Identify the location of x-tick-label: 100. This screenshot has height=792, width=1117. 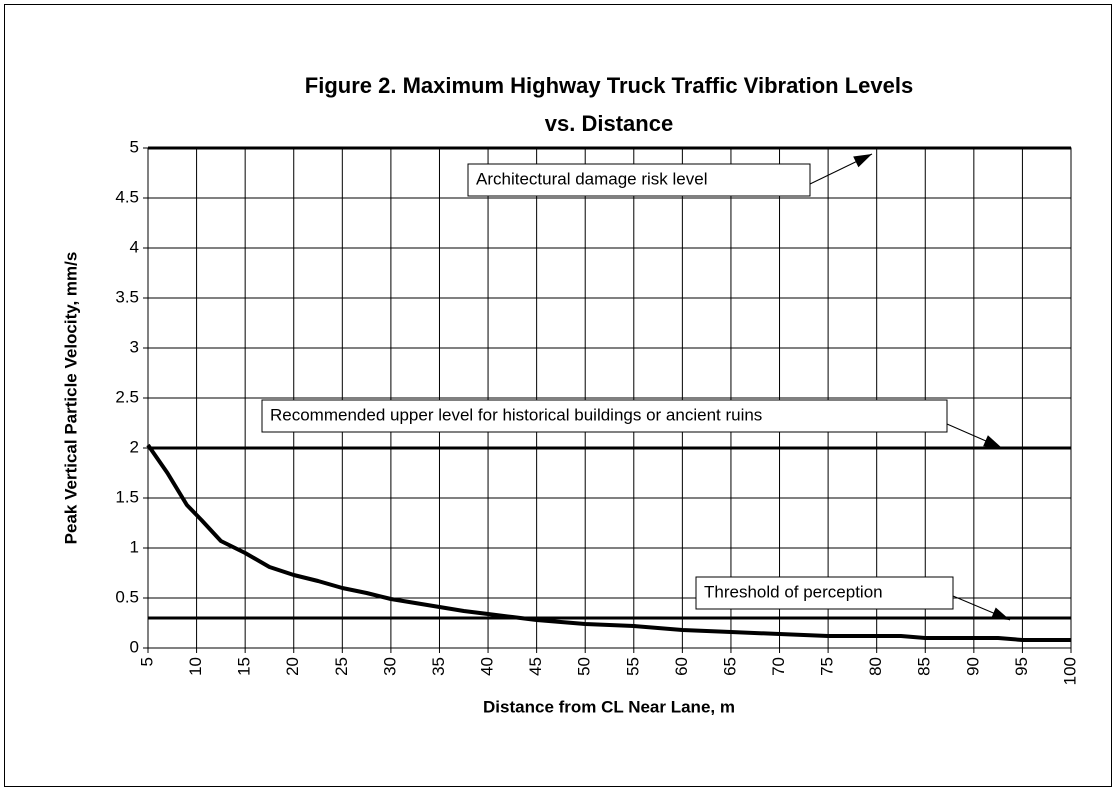
(1069, 671).